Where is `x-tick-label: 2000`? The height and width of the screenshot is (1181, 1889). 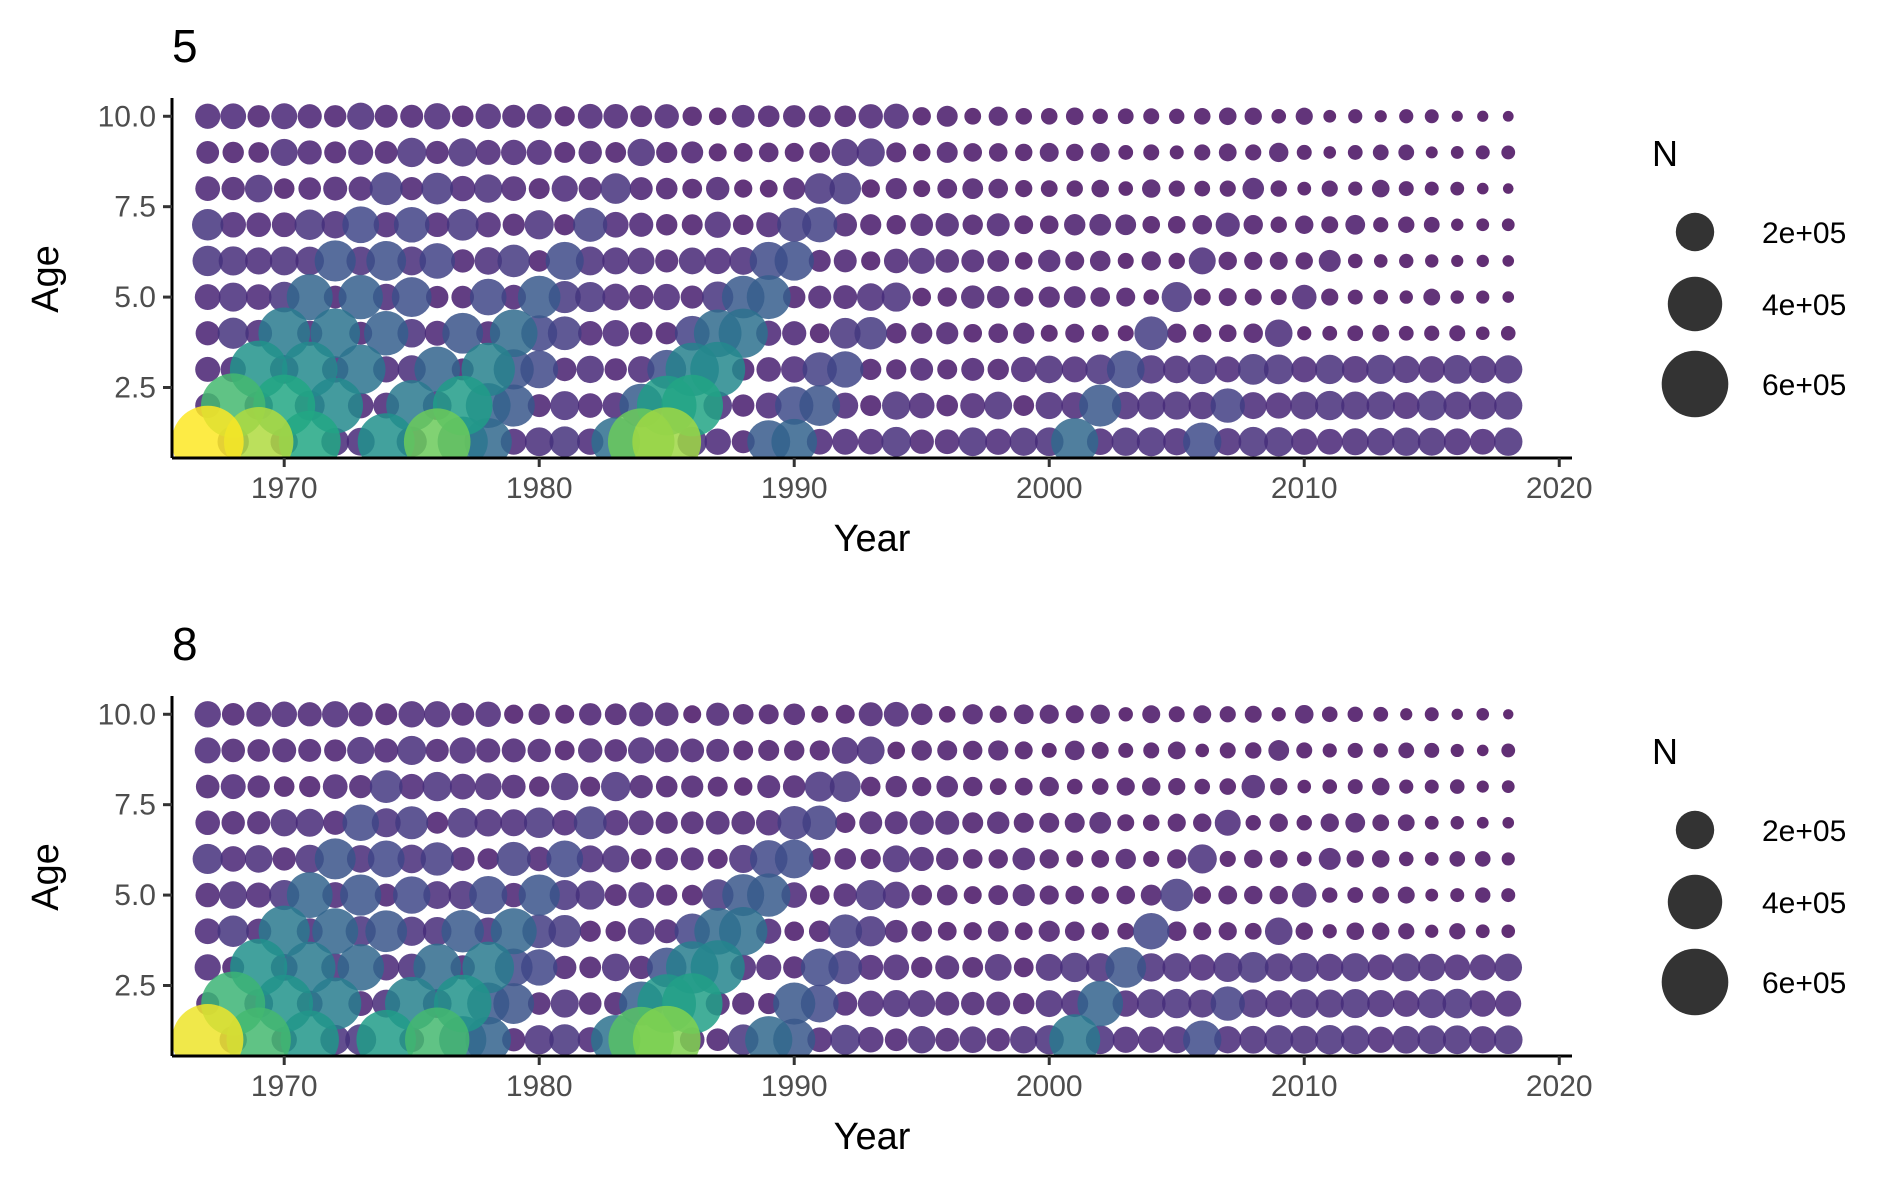
x-tick-label: 2000 is located at coordinates (1049, 488).